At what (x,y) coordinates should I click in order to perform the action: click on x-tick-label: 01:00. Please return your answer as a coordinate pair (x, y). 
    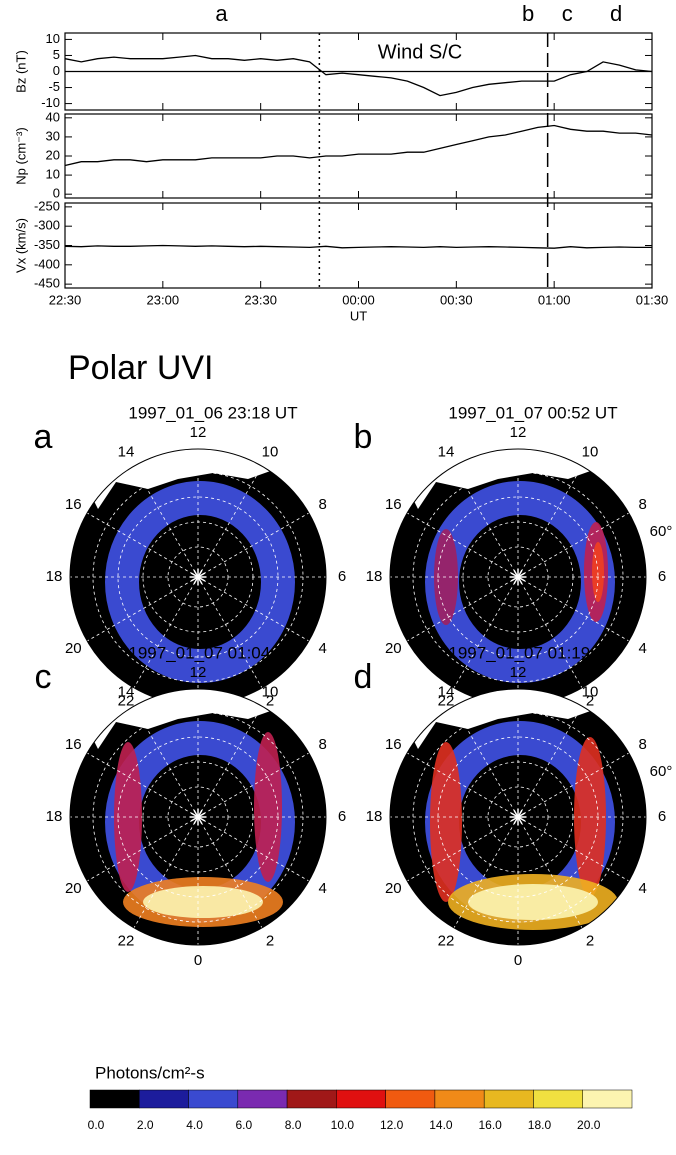
    Looking at the image, I should click on (554, 299).